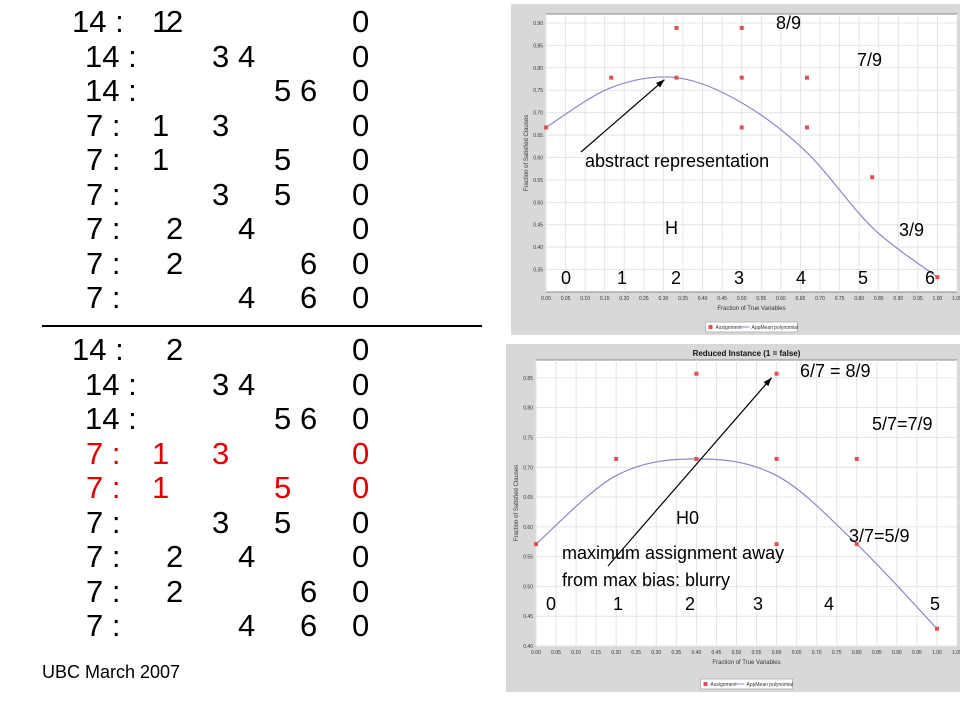 The height and width of the screenshot is (720, 960). What do you see at coordinates (688, 518) in the screenshot?
I see `label-H0: H0` at bounding box center [688, 518].